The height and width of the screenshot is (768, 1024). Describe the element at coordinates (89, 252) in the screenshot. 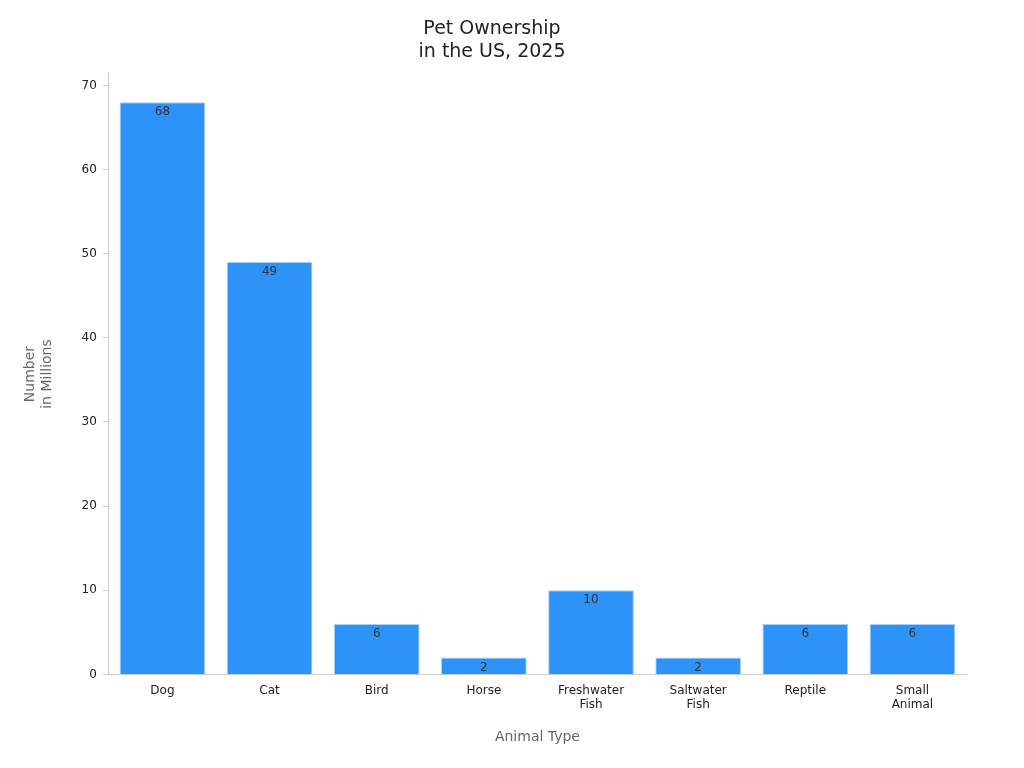

I see `y-tick-label: 50` at that location.